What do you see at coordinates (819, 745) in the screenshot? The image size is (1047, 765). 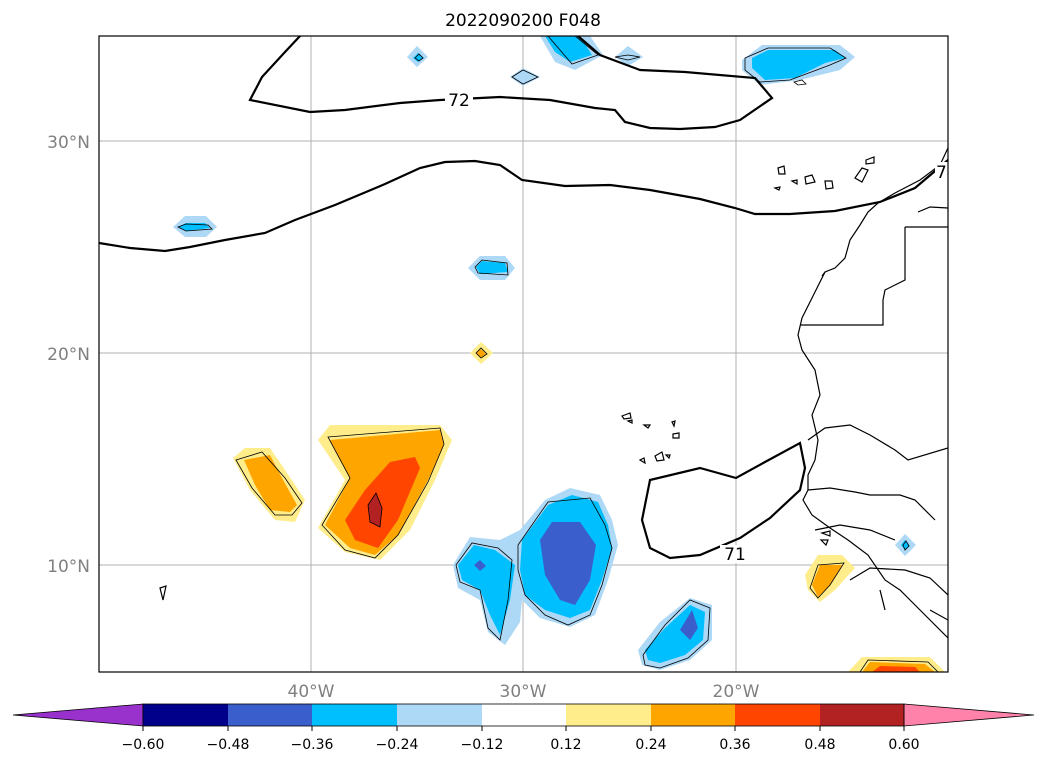 I see `colorbar-tick-label: 0.48` at bounding box center [819, 745].